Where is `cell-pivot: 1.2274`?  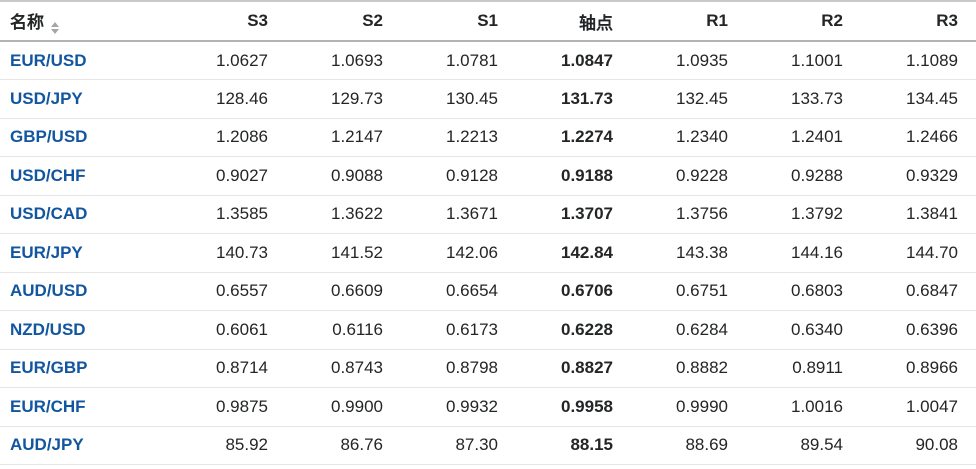 cell-pivot: 1.2274 is located at coordinates (573, 137).